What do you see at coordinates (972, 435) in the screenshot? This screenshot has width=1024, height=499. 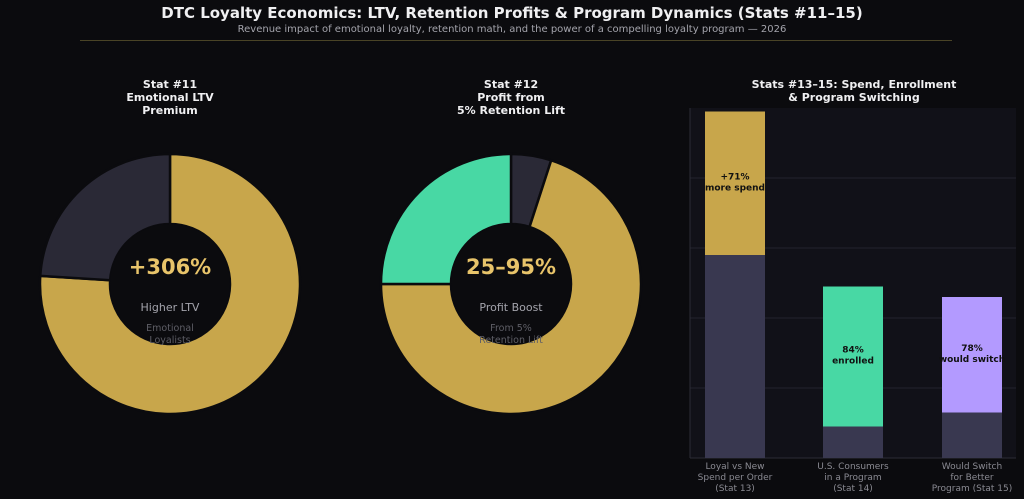 I see `bar-3-base` at bounding box center [972, 435].